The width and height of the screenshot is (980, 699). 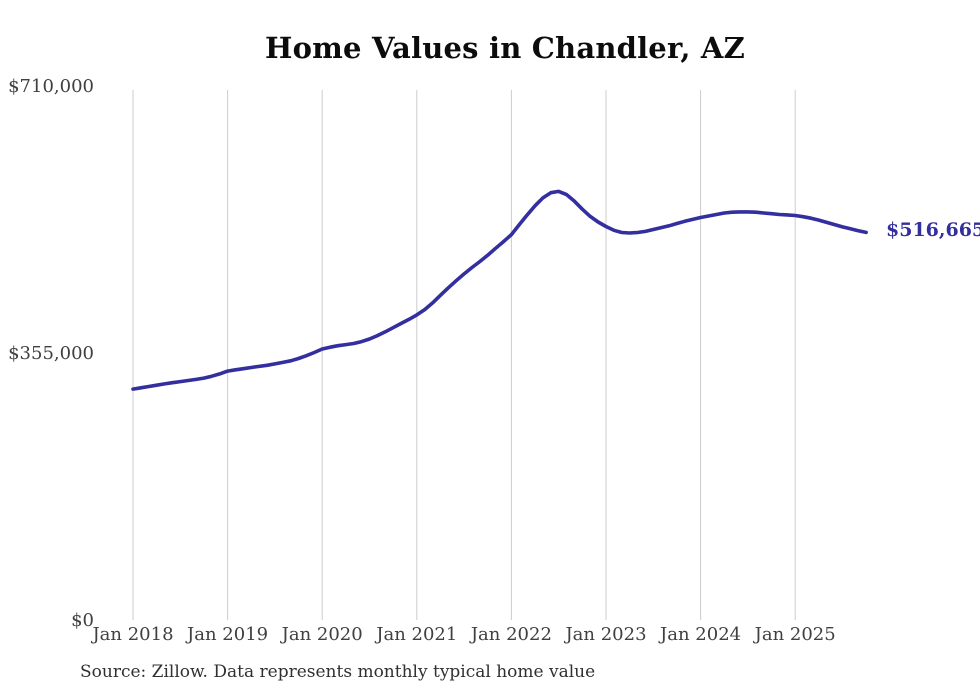 What do you see at coordinates (606, 634) in the screenshot?
I see `x-tick-label: Jan 2023` at bounding box center [606, 634].